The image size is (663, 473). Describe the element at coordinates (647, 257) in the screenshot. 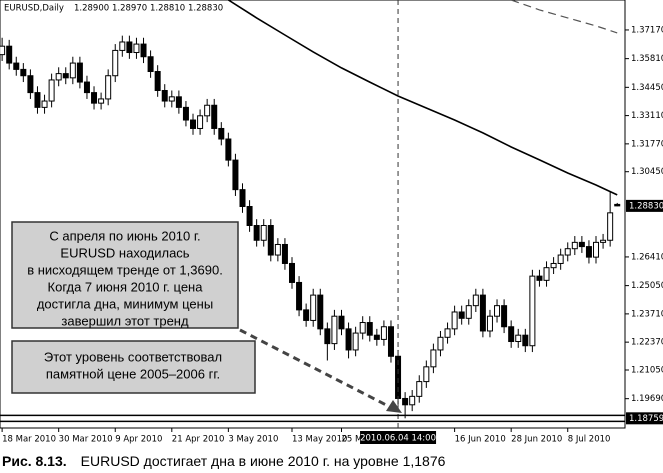

I see `y-tick-label: 1.26410` at that location.